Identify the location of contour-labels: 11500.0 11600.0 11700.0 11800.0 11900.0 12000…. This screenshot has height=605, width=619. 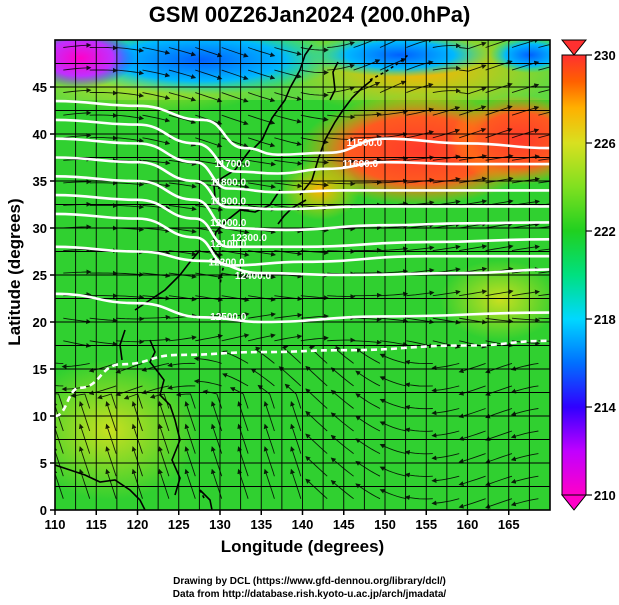
(296, 230).